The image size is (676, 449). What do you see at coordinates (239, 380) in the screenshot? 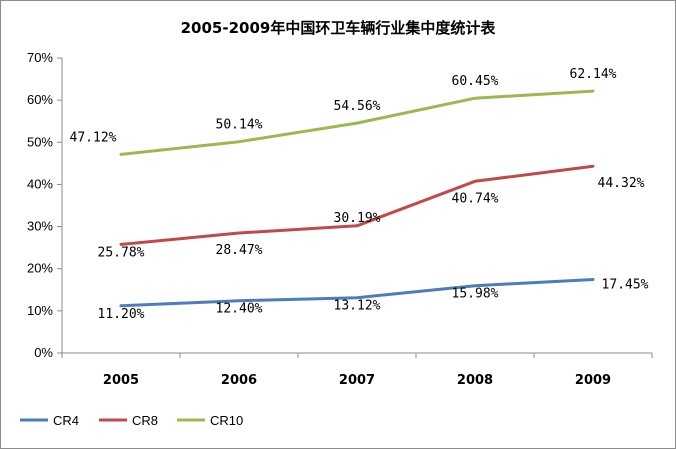
I see `x-tick-label: 2006` at bounding box center [239, 380].